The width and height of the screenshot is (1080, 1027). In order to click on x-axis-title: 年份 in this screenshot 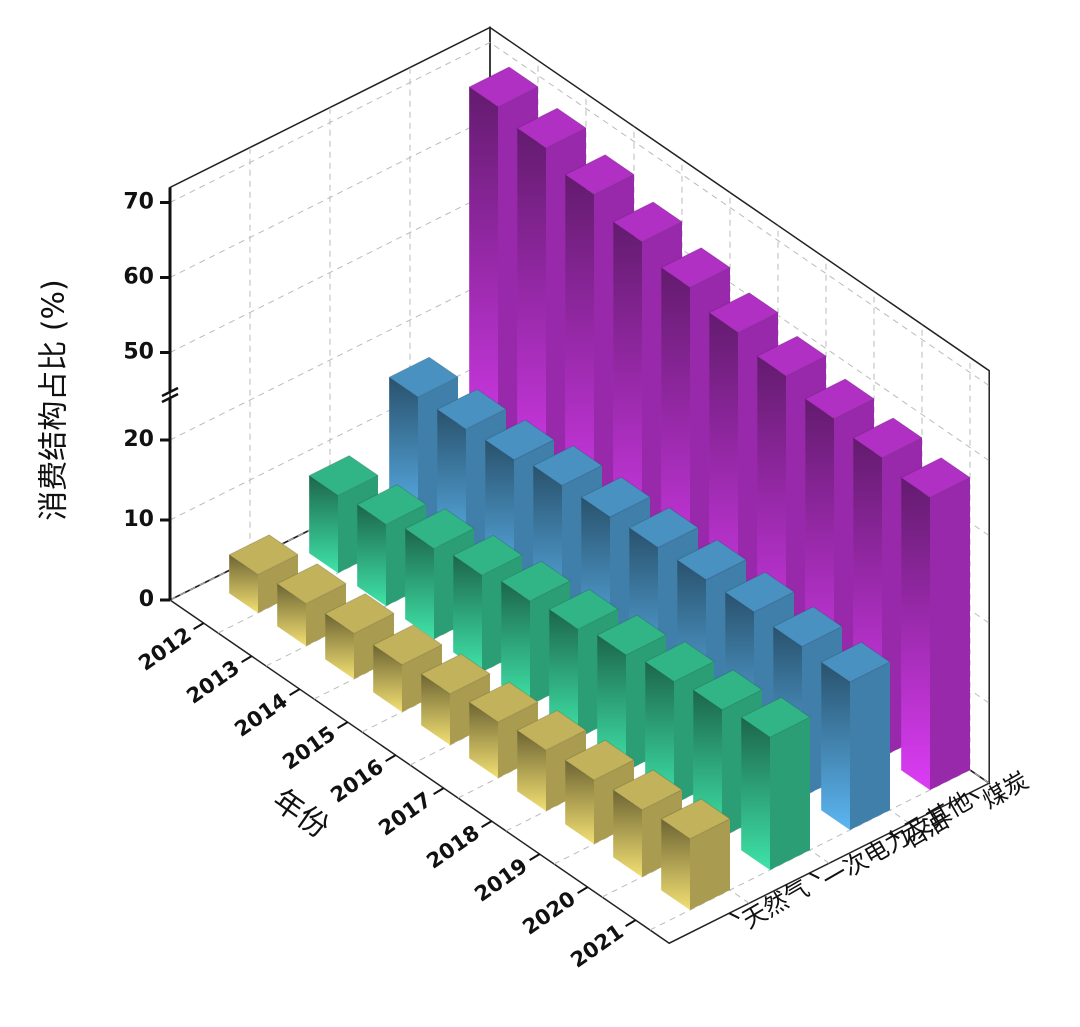, I will do `click(300, 814)`.